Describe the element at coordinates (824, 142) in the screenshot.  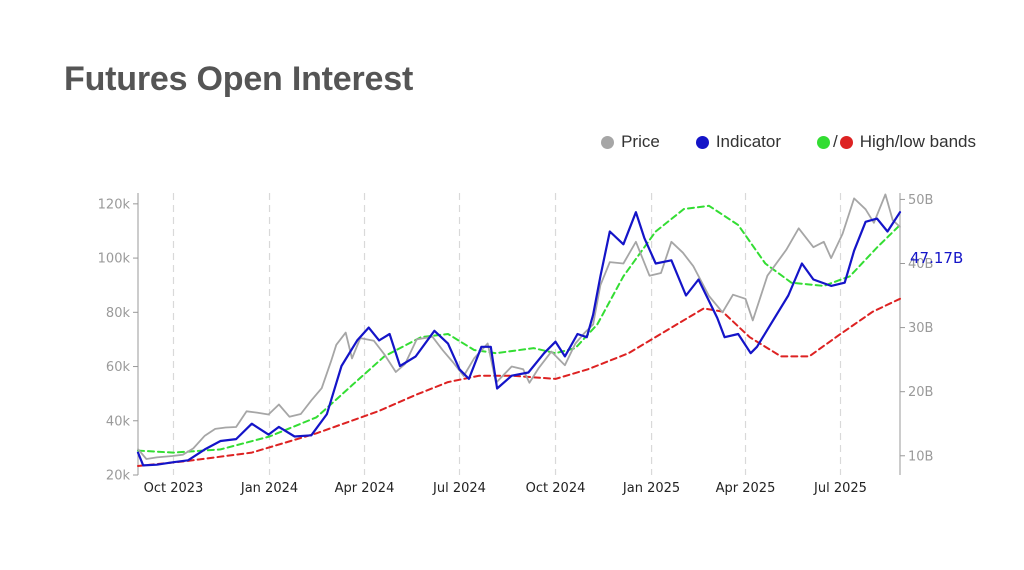
I see `high-band-dot-icon` at that location.